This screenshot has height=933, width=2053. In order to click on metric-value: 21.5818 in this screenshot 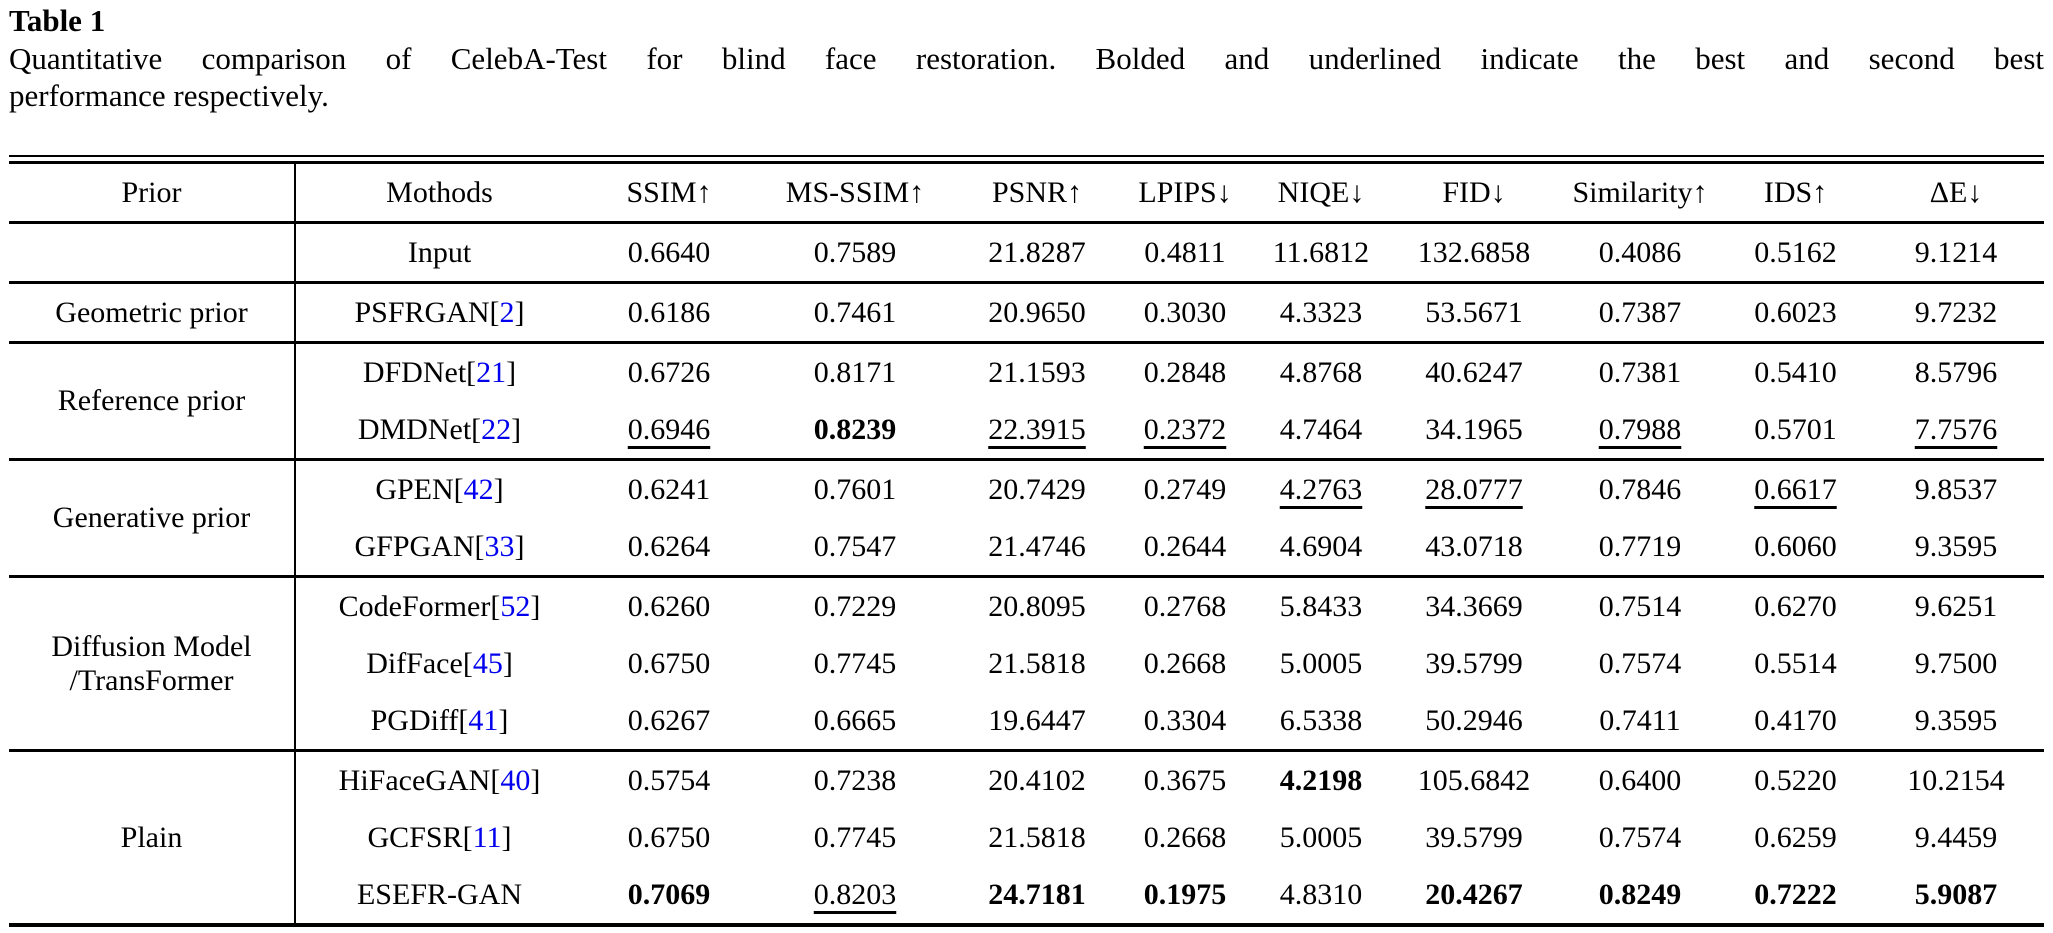, I will do `click(1037, 837)`.